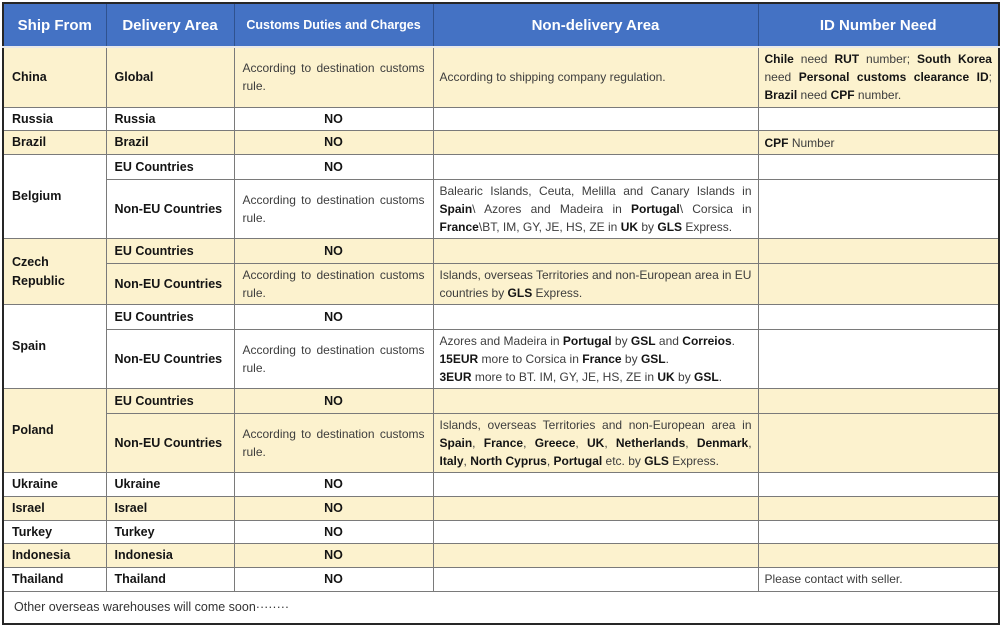  What do you see at coordinates (54, 579) in the screenshot?
I see `ship-from-cell-thailand: Thailand` at bounding box center [54, 579].